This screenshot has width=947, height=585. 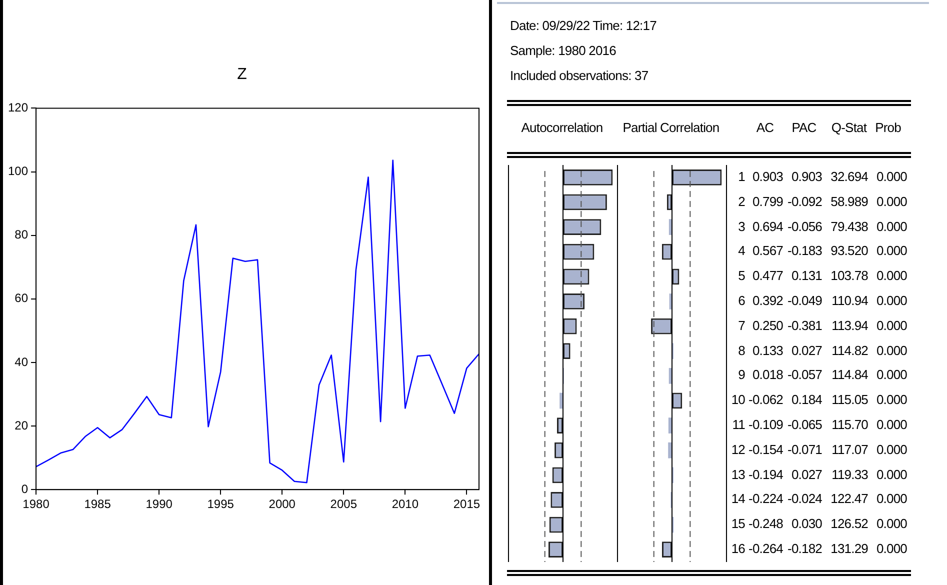 What do you see at coordinates (741, 176) in the screenshot?
I see `y-tick-label: 1` at bounding box center [741, 176].